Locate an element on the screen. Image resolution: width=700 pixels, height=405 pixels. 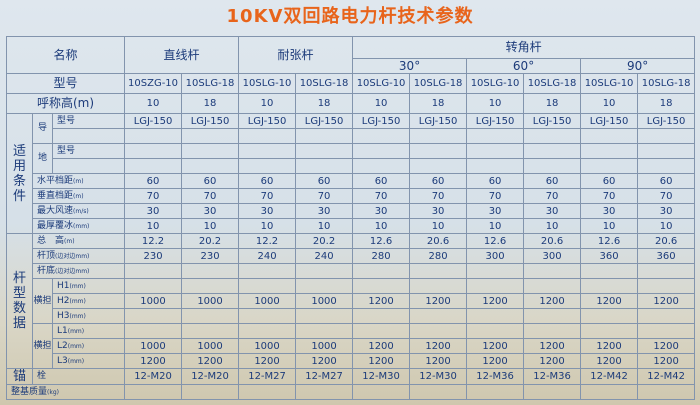
sub-label: 横担 is located at coordinates (42, 346).